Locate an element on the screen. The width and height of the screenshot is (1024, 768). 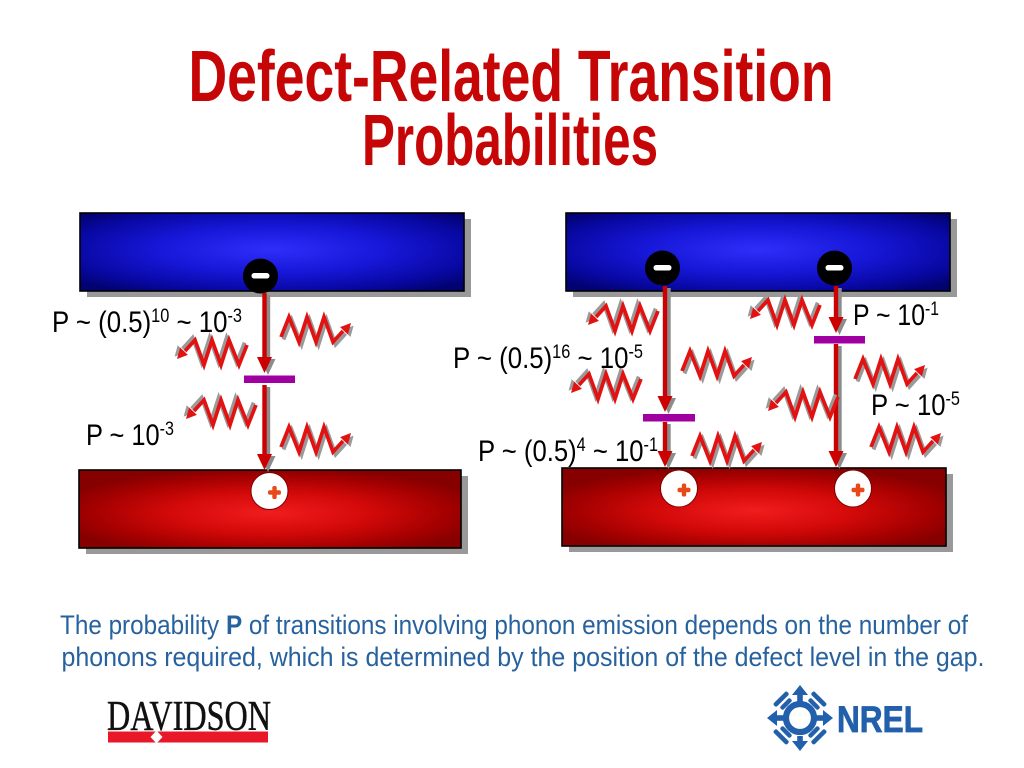
svg-text: P ~ (0.5)16 ~ 10-5 is located at coordinates (548, 358).